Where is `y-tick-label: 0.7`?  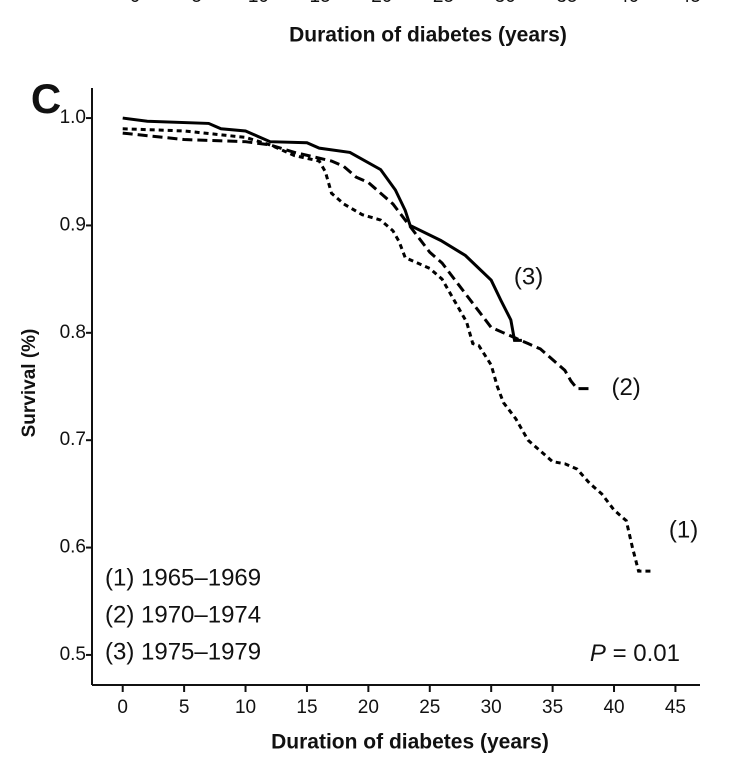 y-tick-label: 0.7 is located at coordinates (73, 439).